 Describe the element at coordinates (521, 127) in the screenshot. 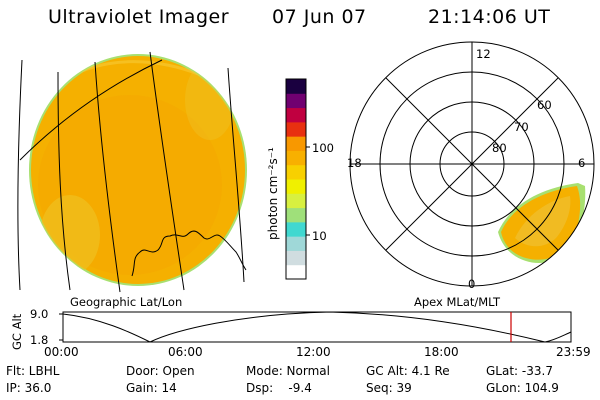

I see `lat-70-label: 70` at that location.